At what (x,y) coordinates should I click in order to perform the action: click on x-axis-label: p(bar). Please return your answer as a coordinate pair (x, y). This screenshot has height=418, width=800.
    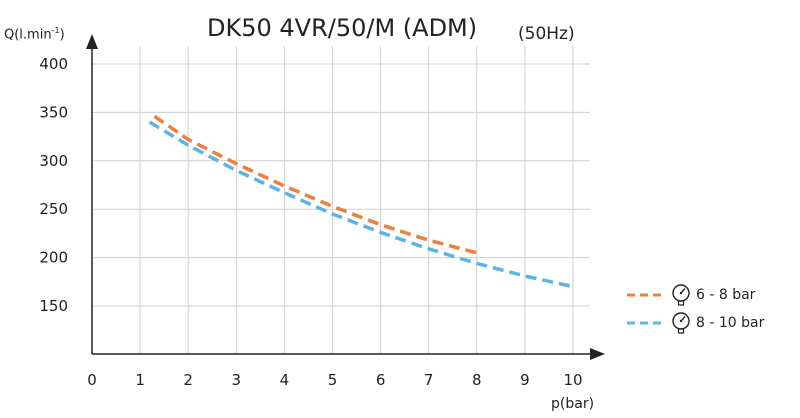
    Looking at the image, I should click on (573, 404).